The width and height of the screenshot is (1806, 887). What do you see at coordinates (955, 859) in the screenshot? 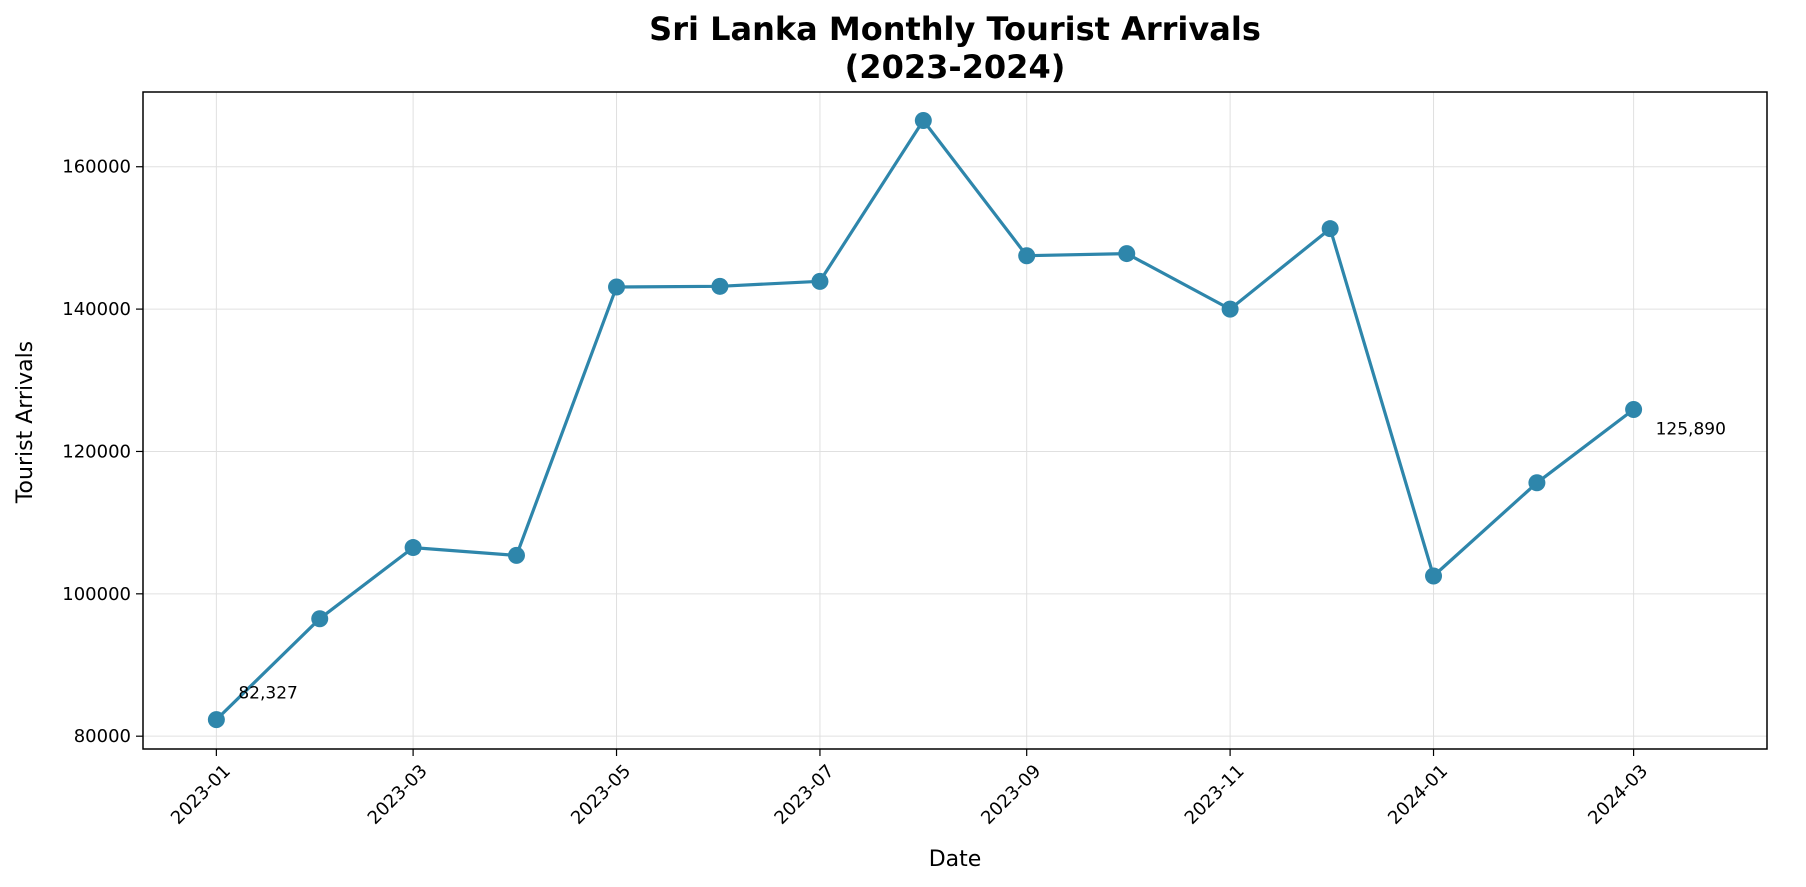
I see `x-axis-label: Date` at bounding box center [955, 859].